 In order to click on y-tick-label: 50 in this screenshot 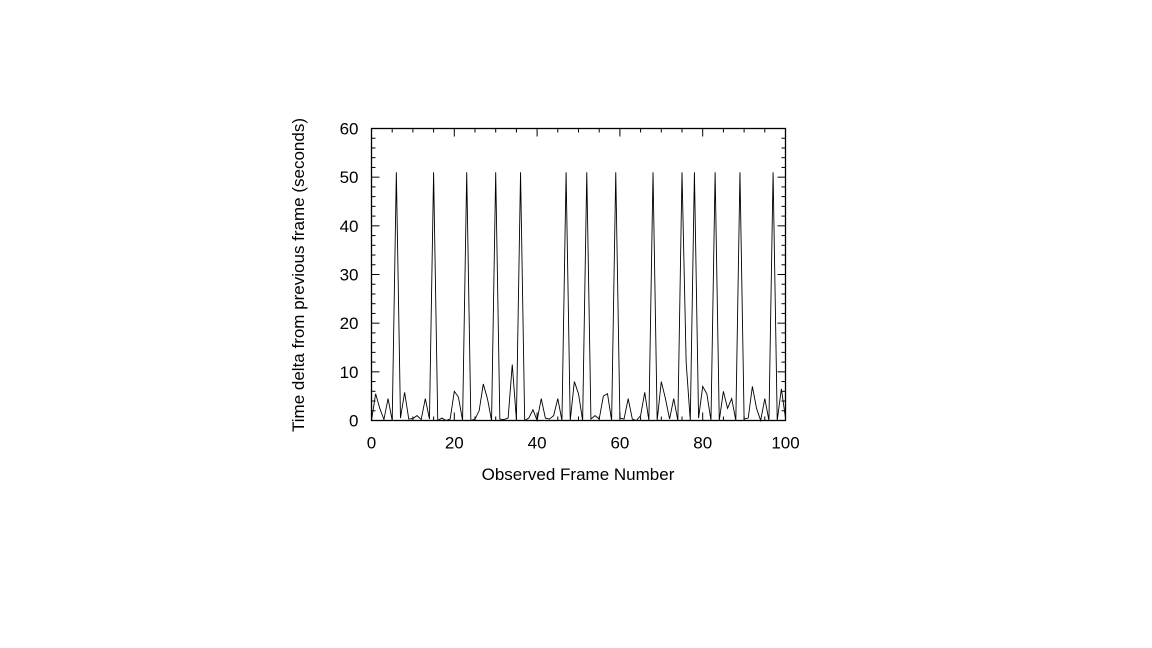, I will do `click(349, 177)`.